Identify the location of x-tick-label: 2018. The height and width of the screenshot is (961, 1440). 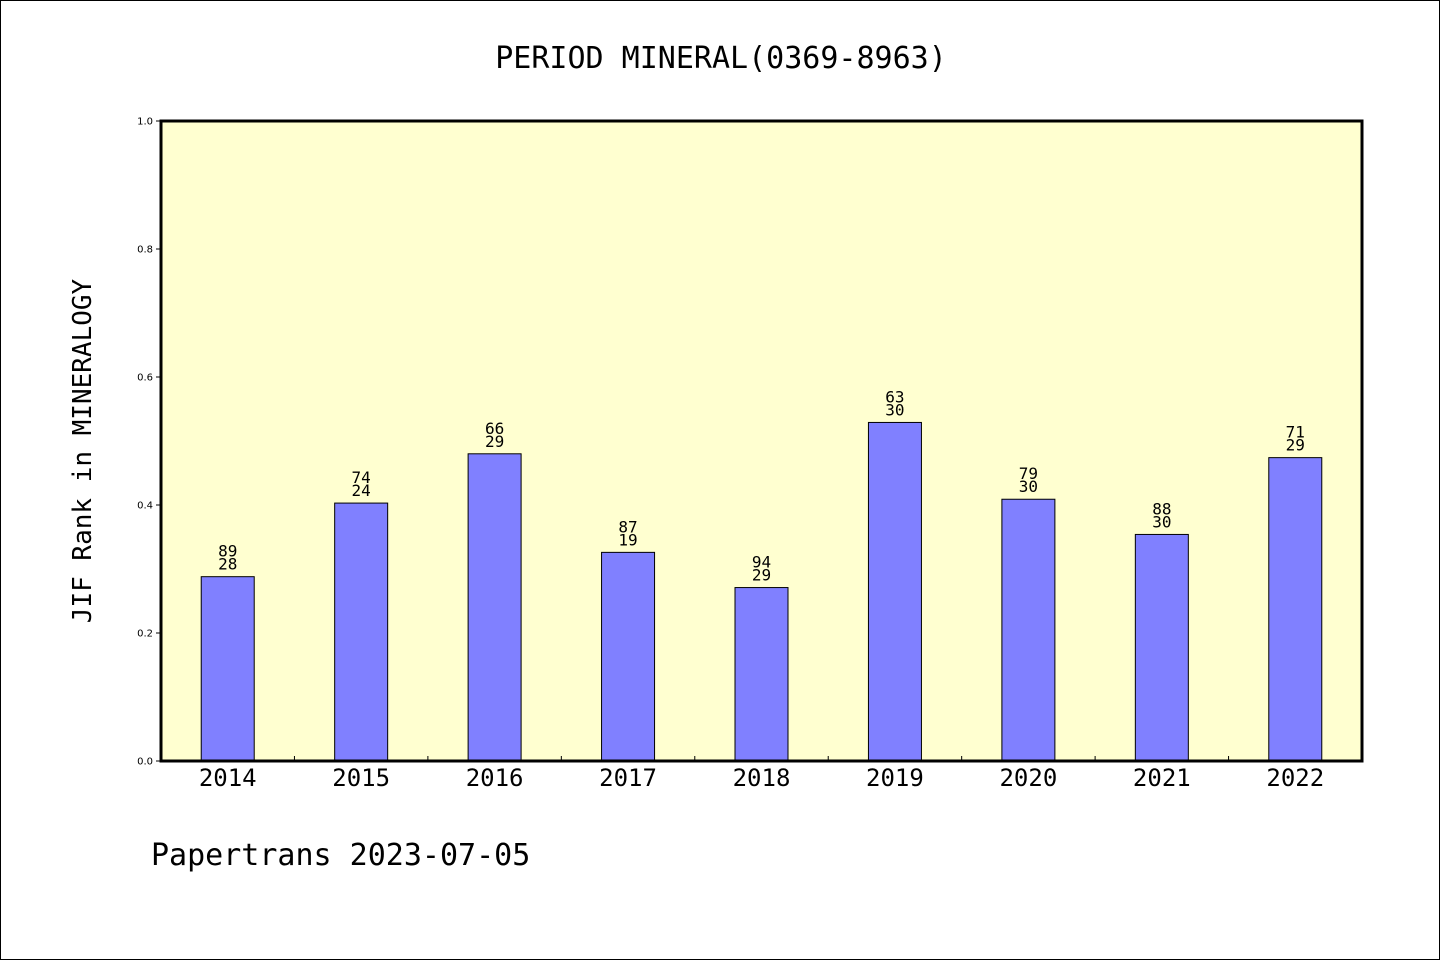
(762, 778).